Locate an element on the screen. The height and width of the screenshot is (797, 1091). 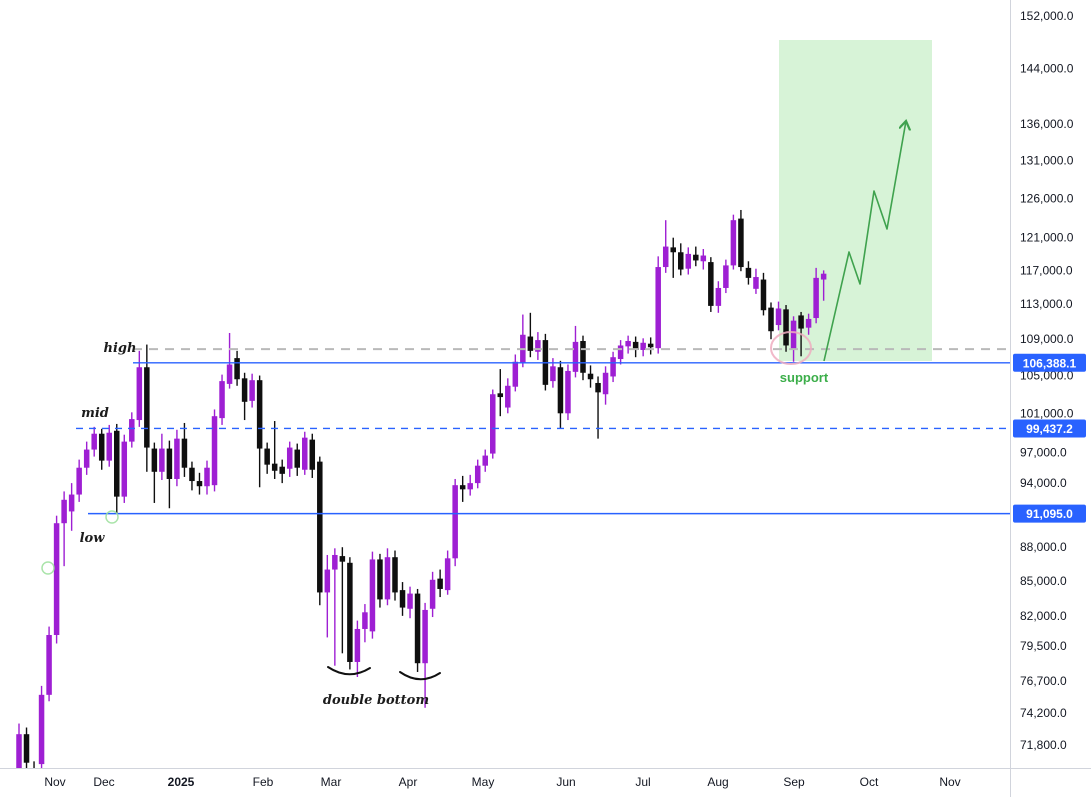
mid-label: mid is located at coordinates (95, 413).